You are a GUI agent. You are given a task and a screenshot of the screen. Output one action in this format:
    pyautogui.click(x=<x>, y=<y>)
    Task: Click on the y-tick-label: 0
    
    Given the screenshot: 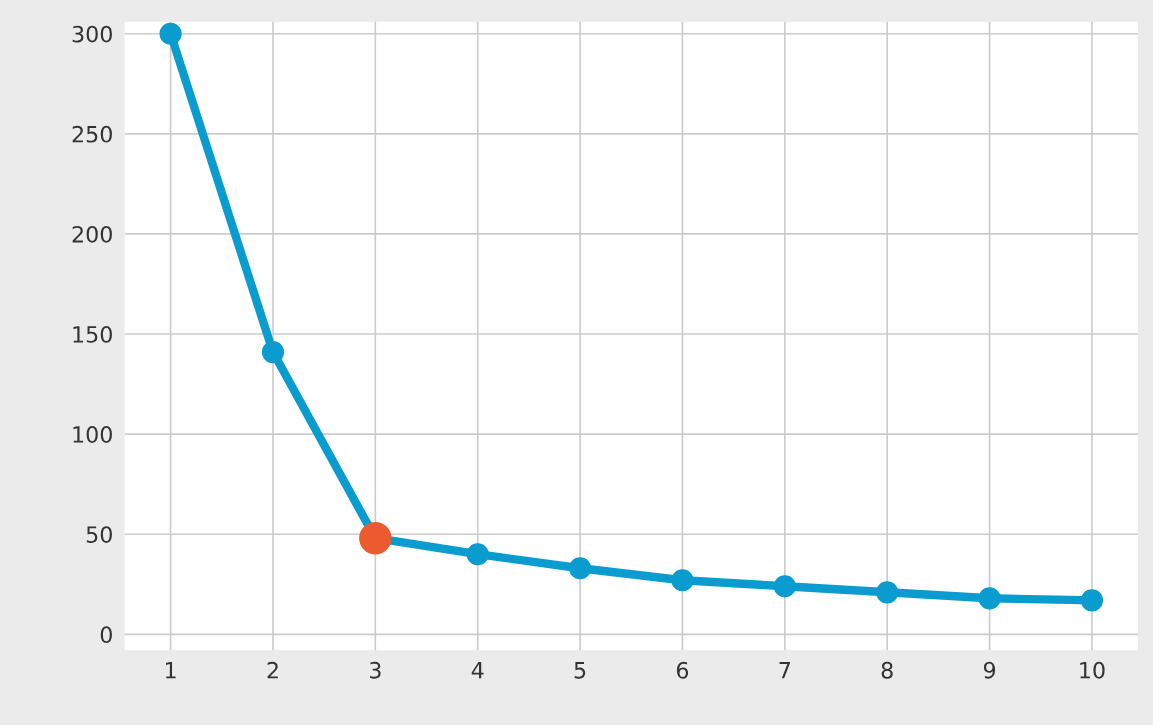 What is the action you would take?
    pyautogui.click(x=106, y=635)
    